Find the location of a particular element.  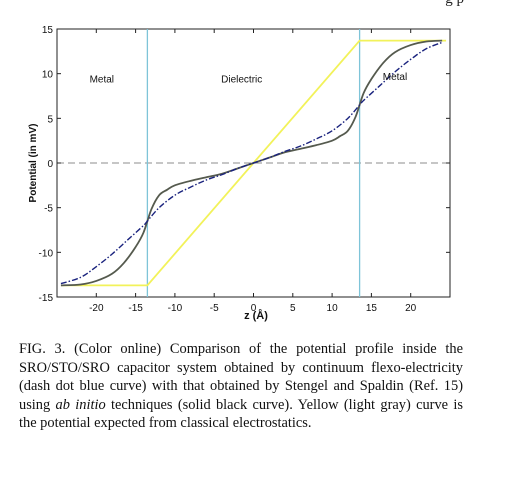

region-label-3: Metal is located at coordinates (395, 77).